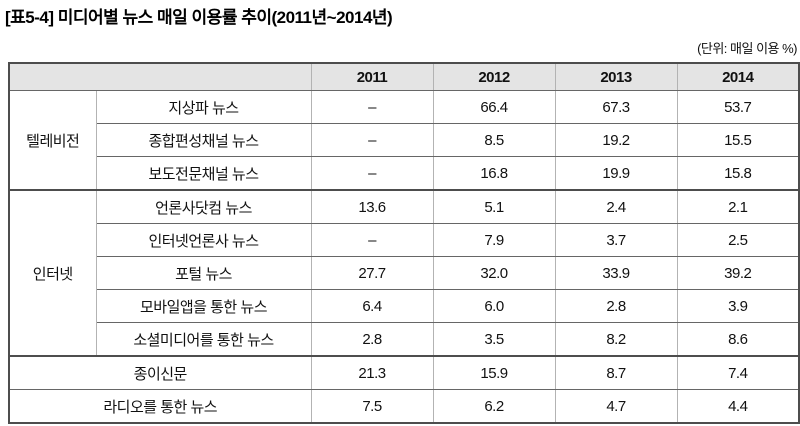 Image resolution: width=800 pixels, height=426 pixels. Describe the element at coordinates (52, 140) in the screenshot. I see `group-cell-television: 텔레비전` at that location.